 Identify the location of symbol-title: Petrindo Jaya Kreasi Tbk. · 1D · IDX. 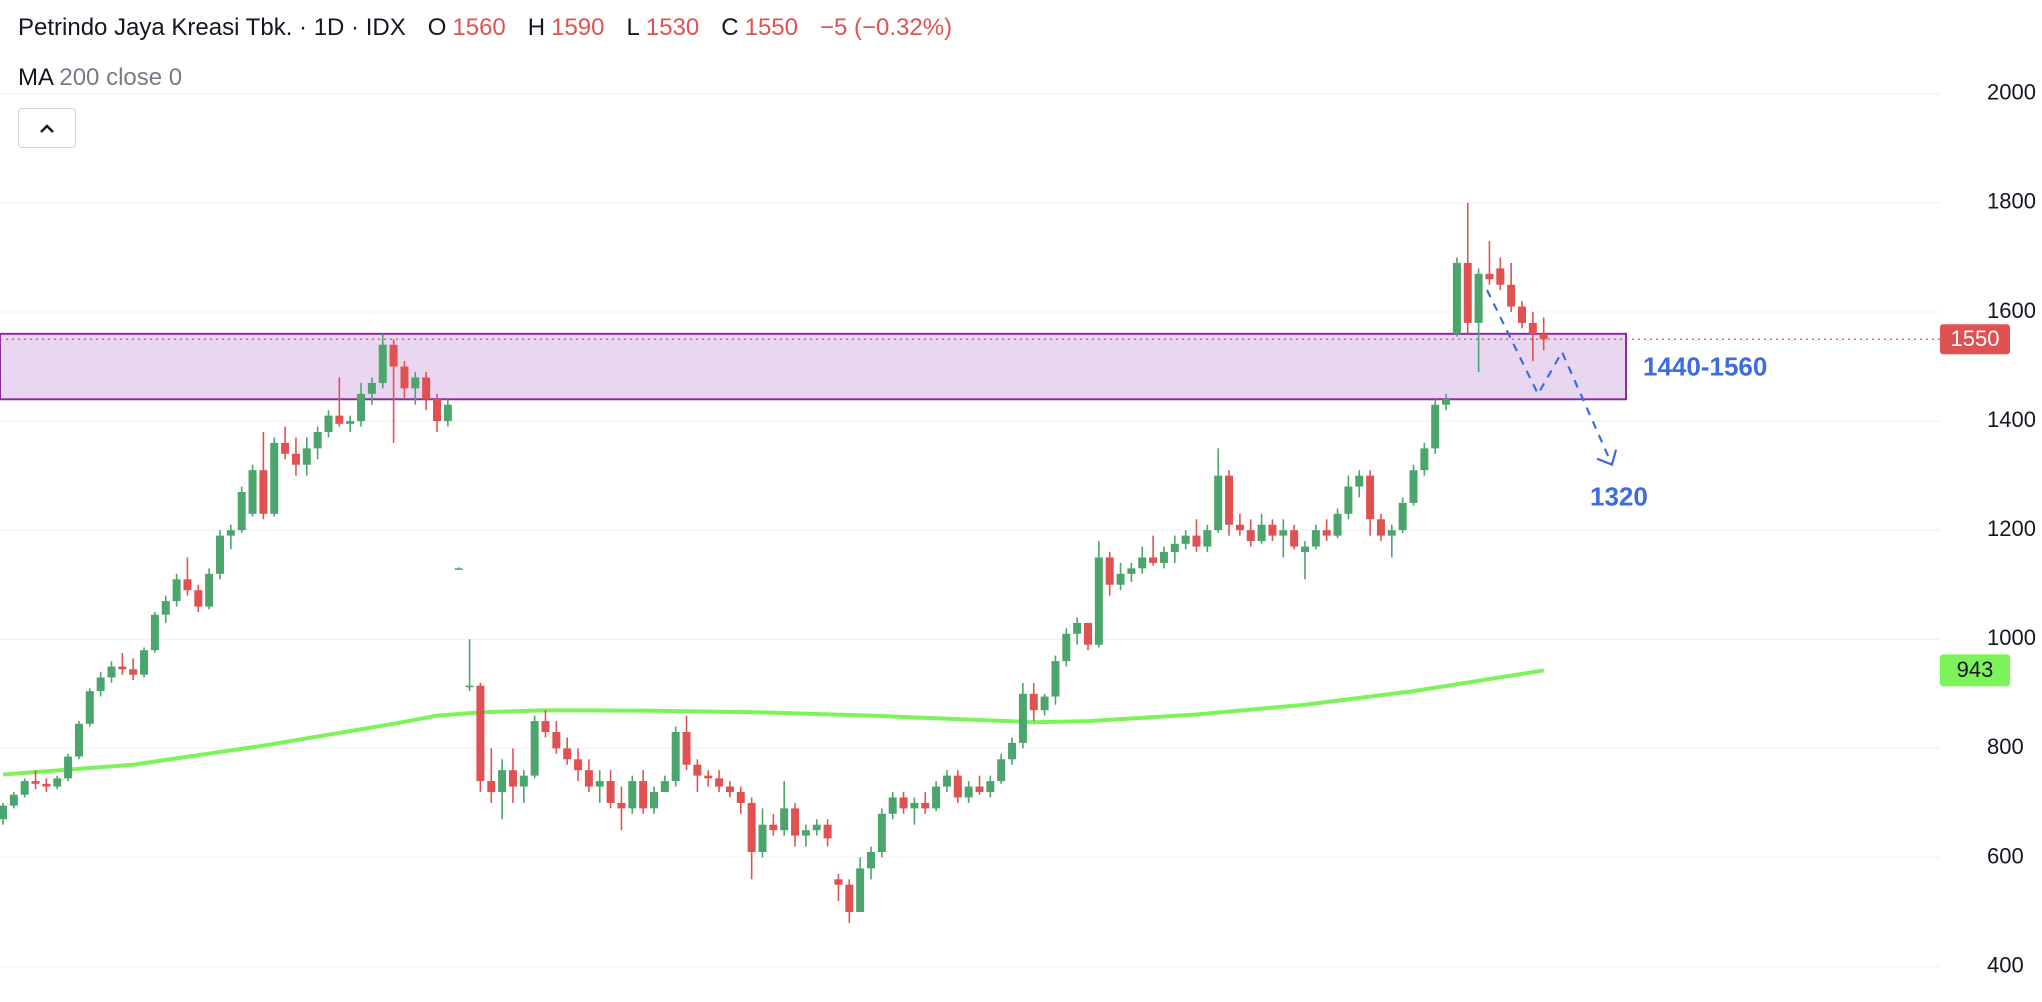
(212, 27).